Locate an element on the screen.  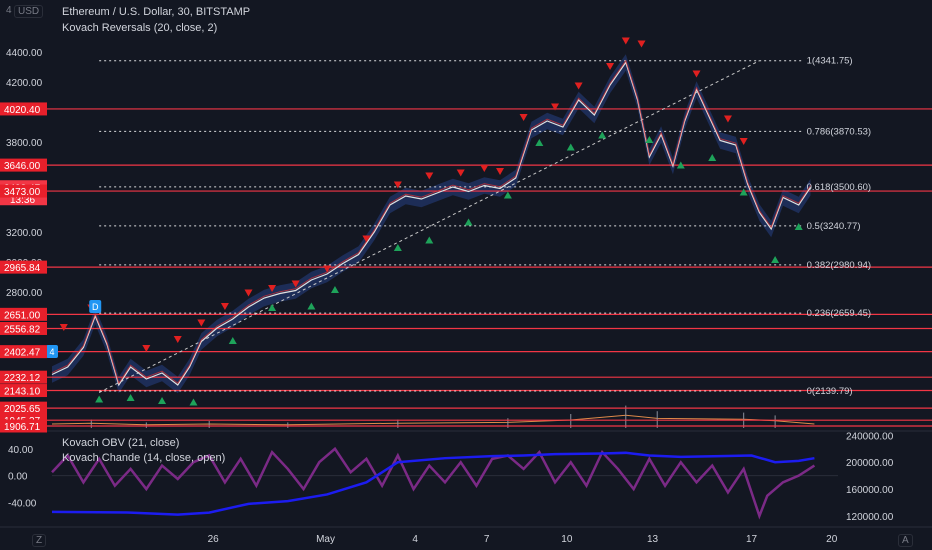
oscillator-left-tick: 40.00 is located at coordinates (20, 450).